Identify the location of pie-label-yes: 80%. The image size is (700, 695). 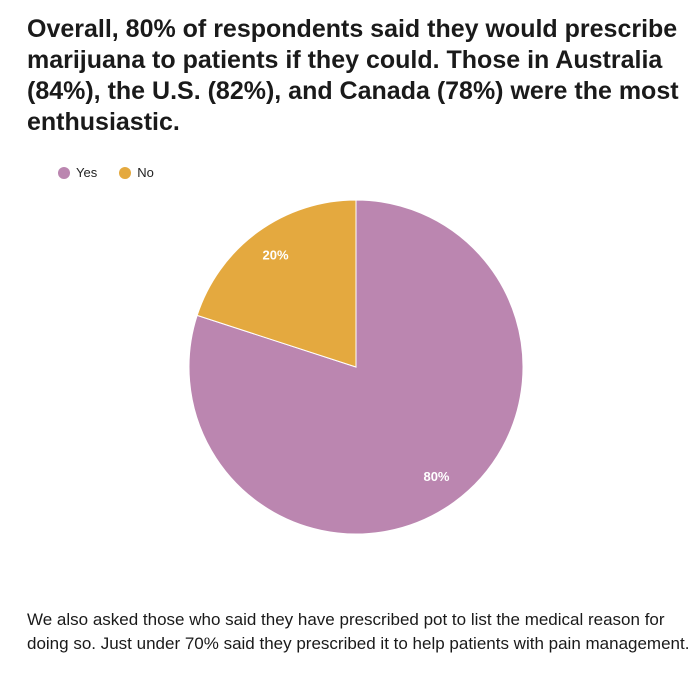
(436, 476).